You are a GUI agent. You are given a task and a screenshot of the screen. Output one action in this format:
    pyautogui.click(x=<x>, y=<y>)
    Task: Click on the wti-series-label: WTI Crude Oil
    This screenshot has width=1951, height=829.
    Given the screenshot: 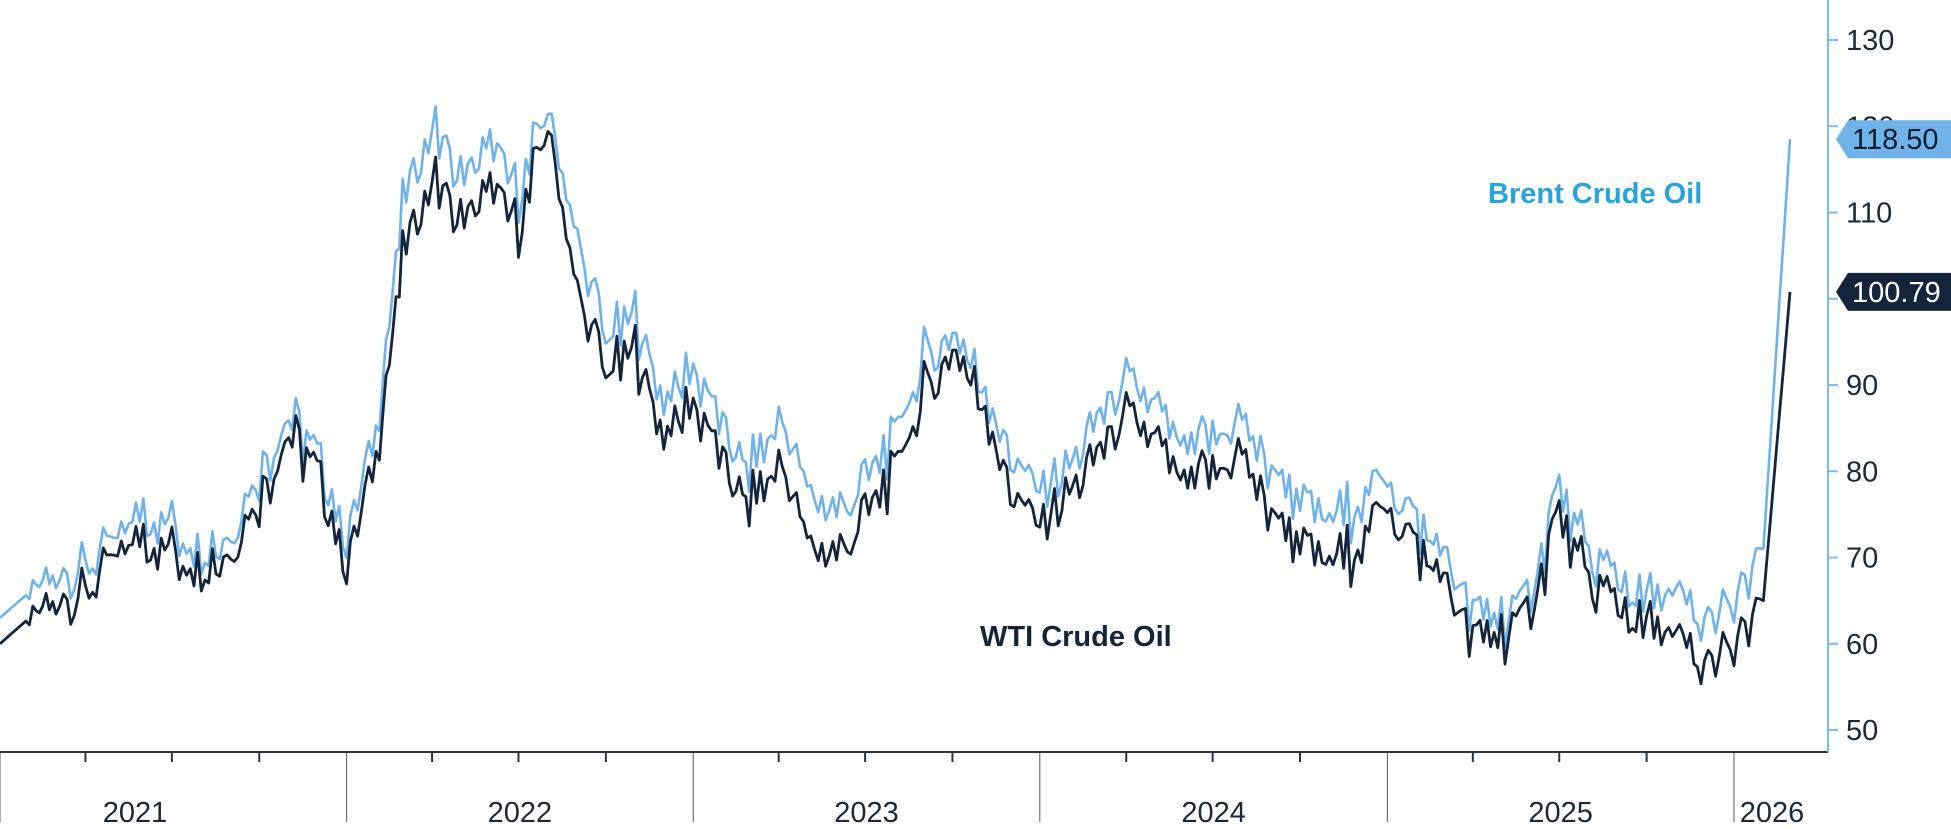 What is the action you would take?
    pyautogui.click(x=1076, y=637)
    